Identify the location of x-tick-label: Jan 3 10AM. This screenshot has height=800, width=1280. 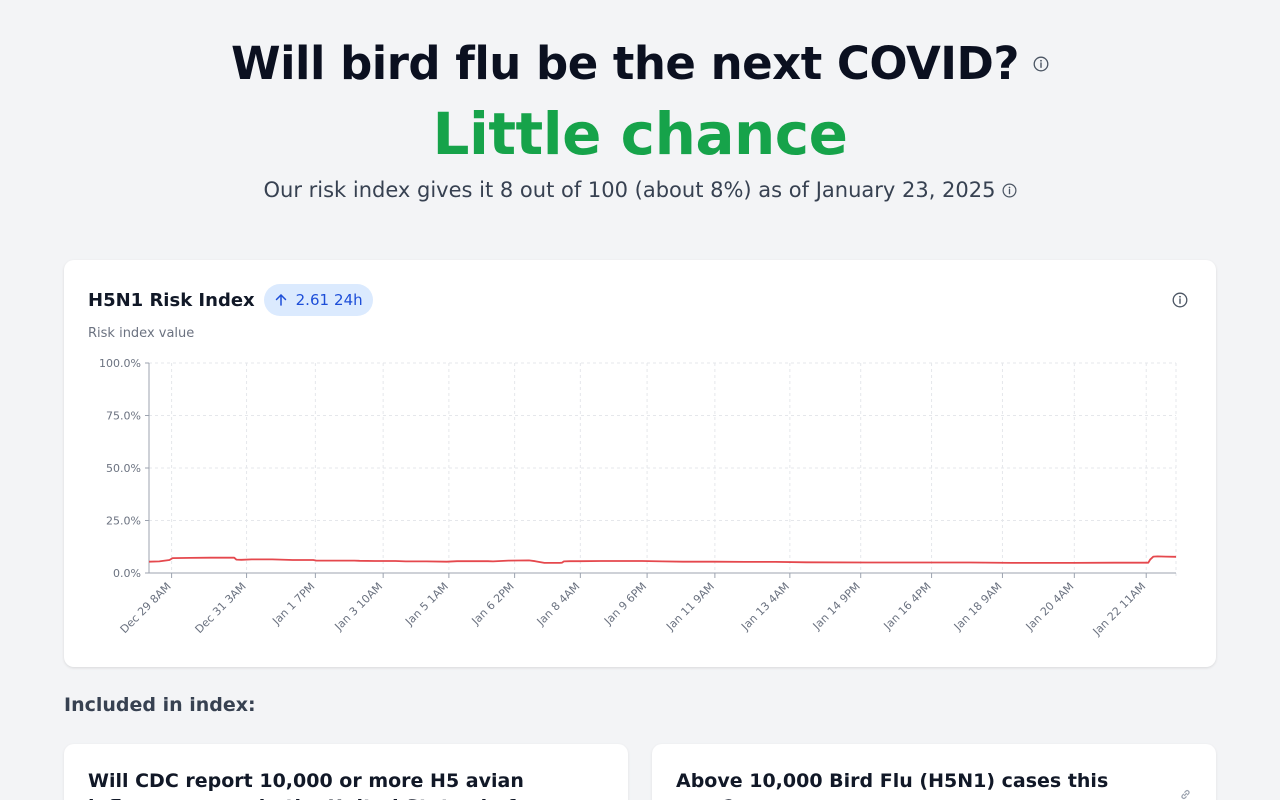
(359, 607).